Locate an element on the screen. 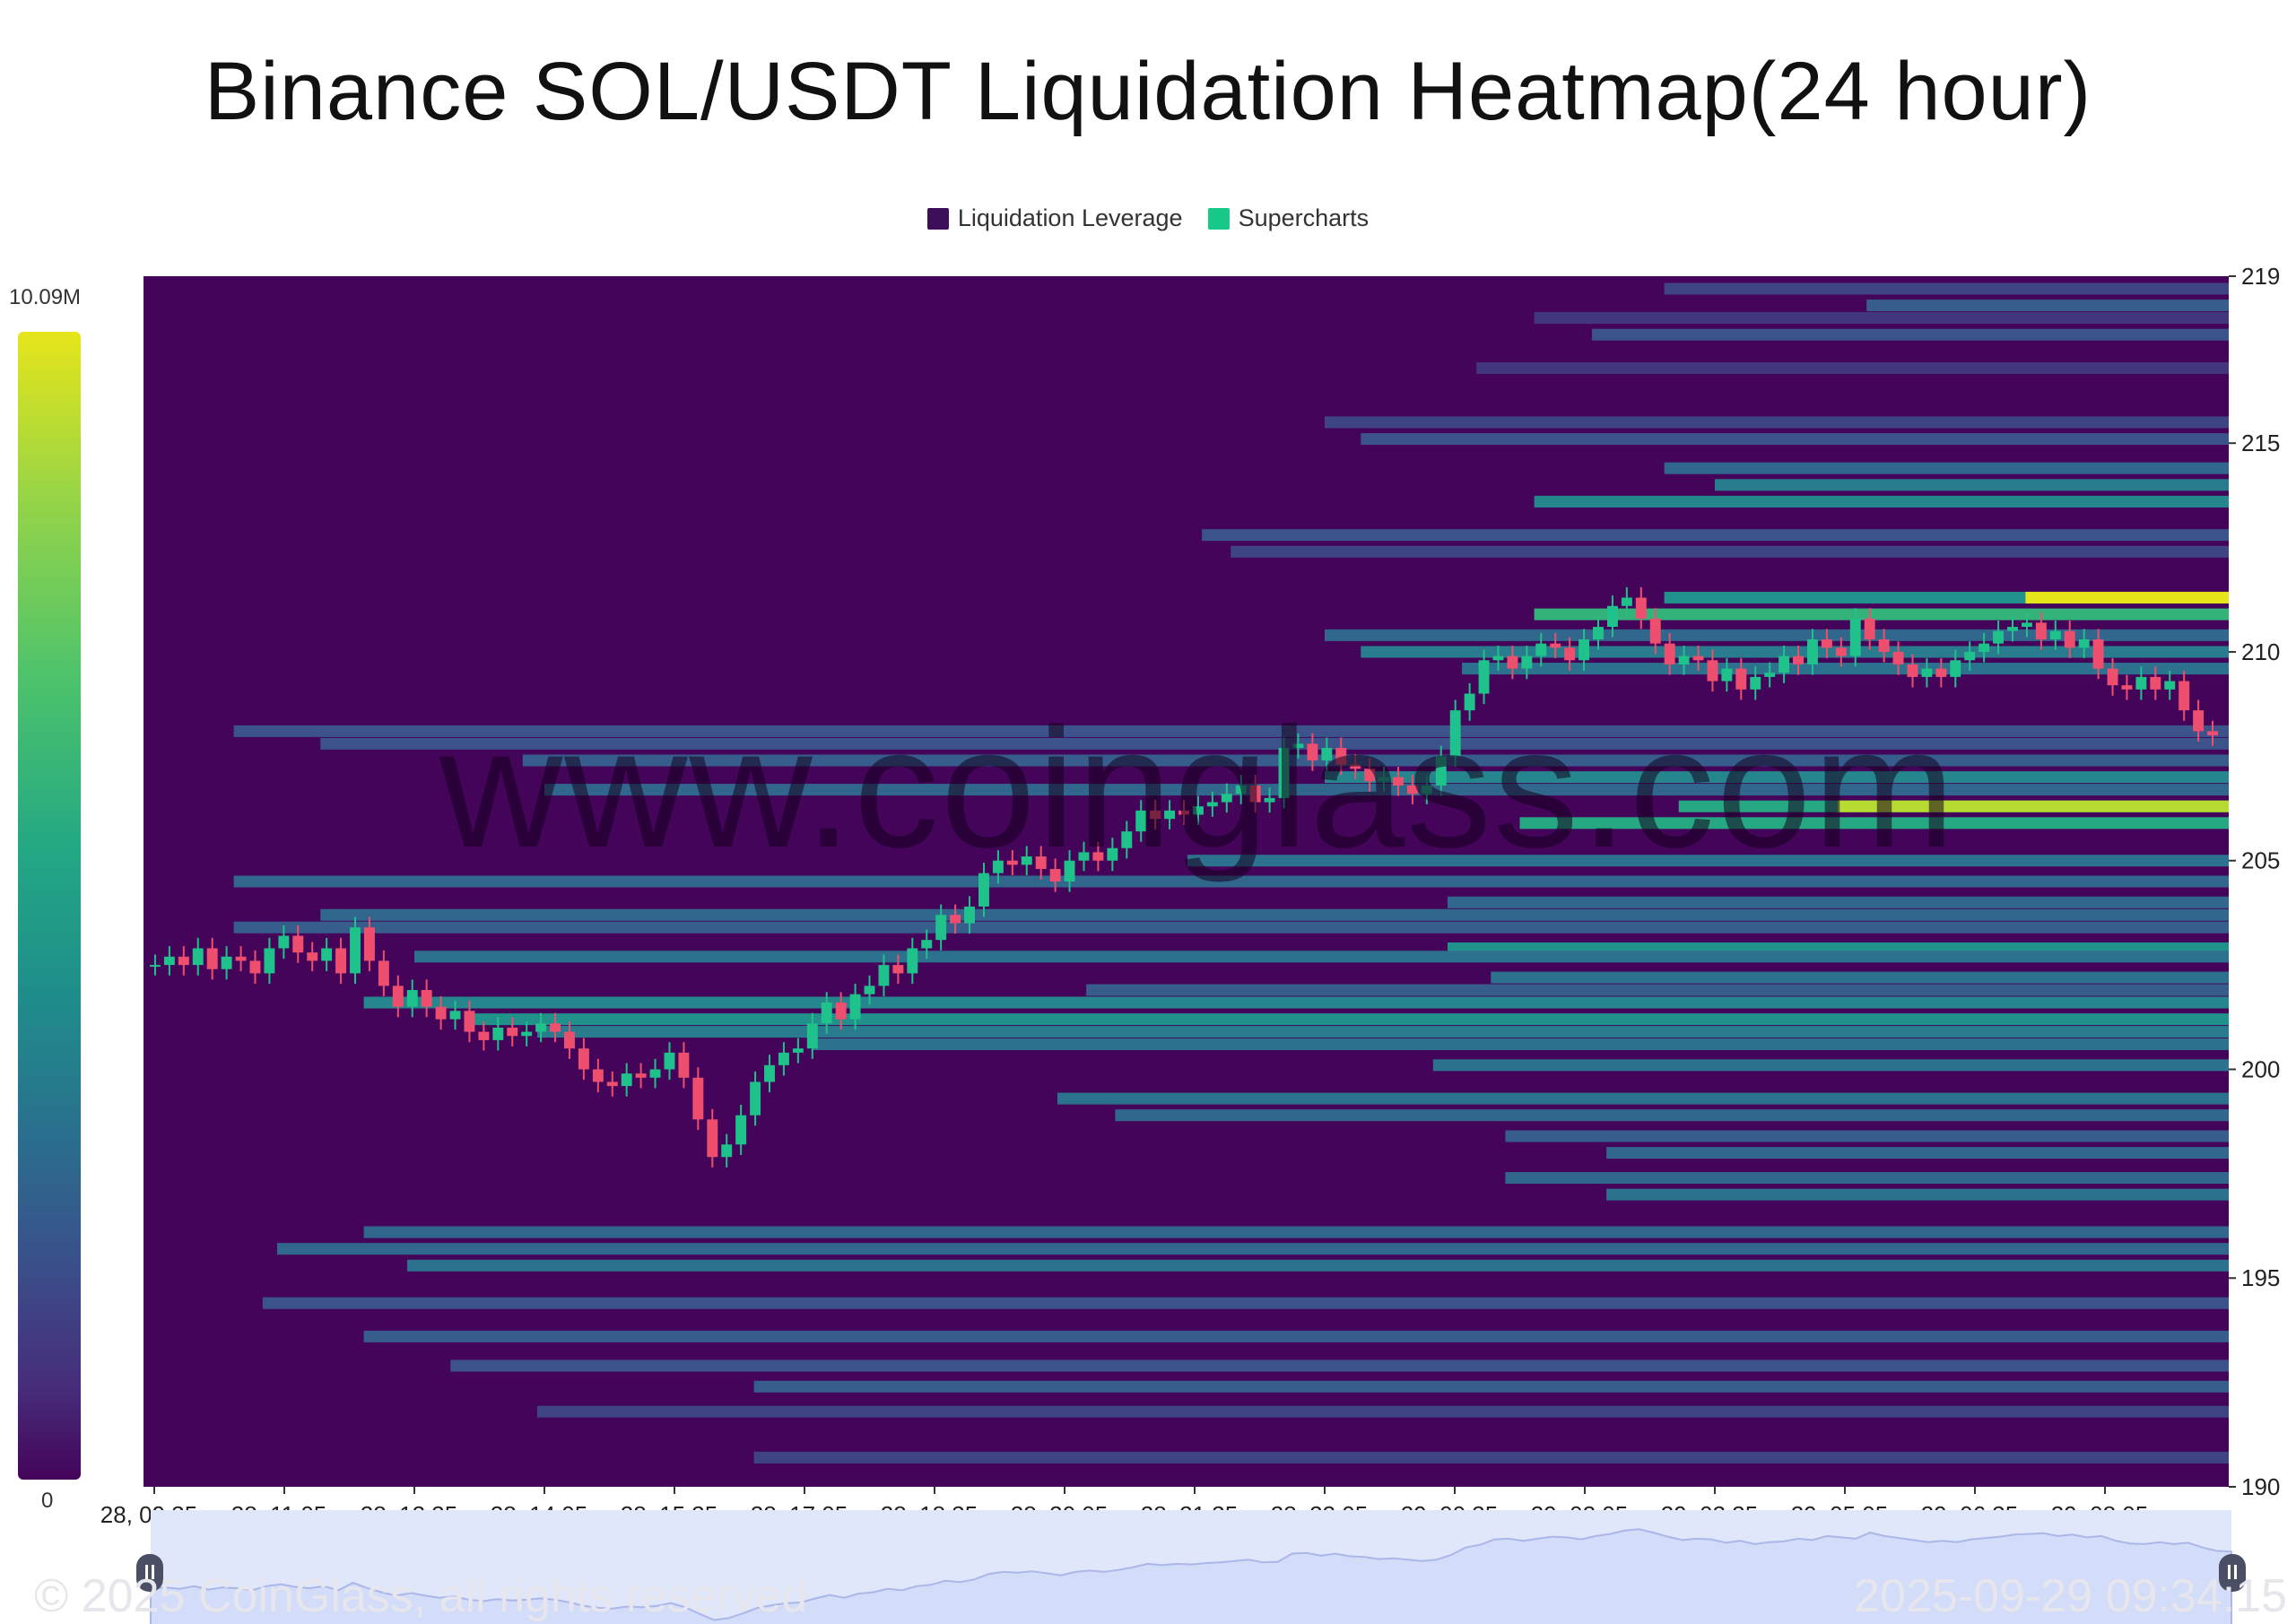 This screenshot has width=2296, height=1624. y-tick-label: 210 is located at coordinates (2260, 651).